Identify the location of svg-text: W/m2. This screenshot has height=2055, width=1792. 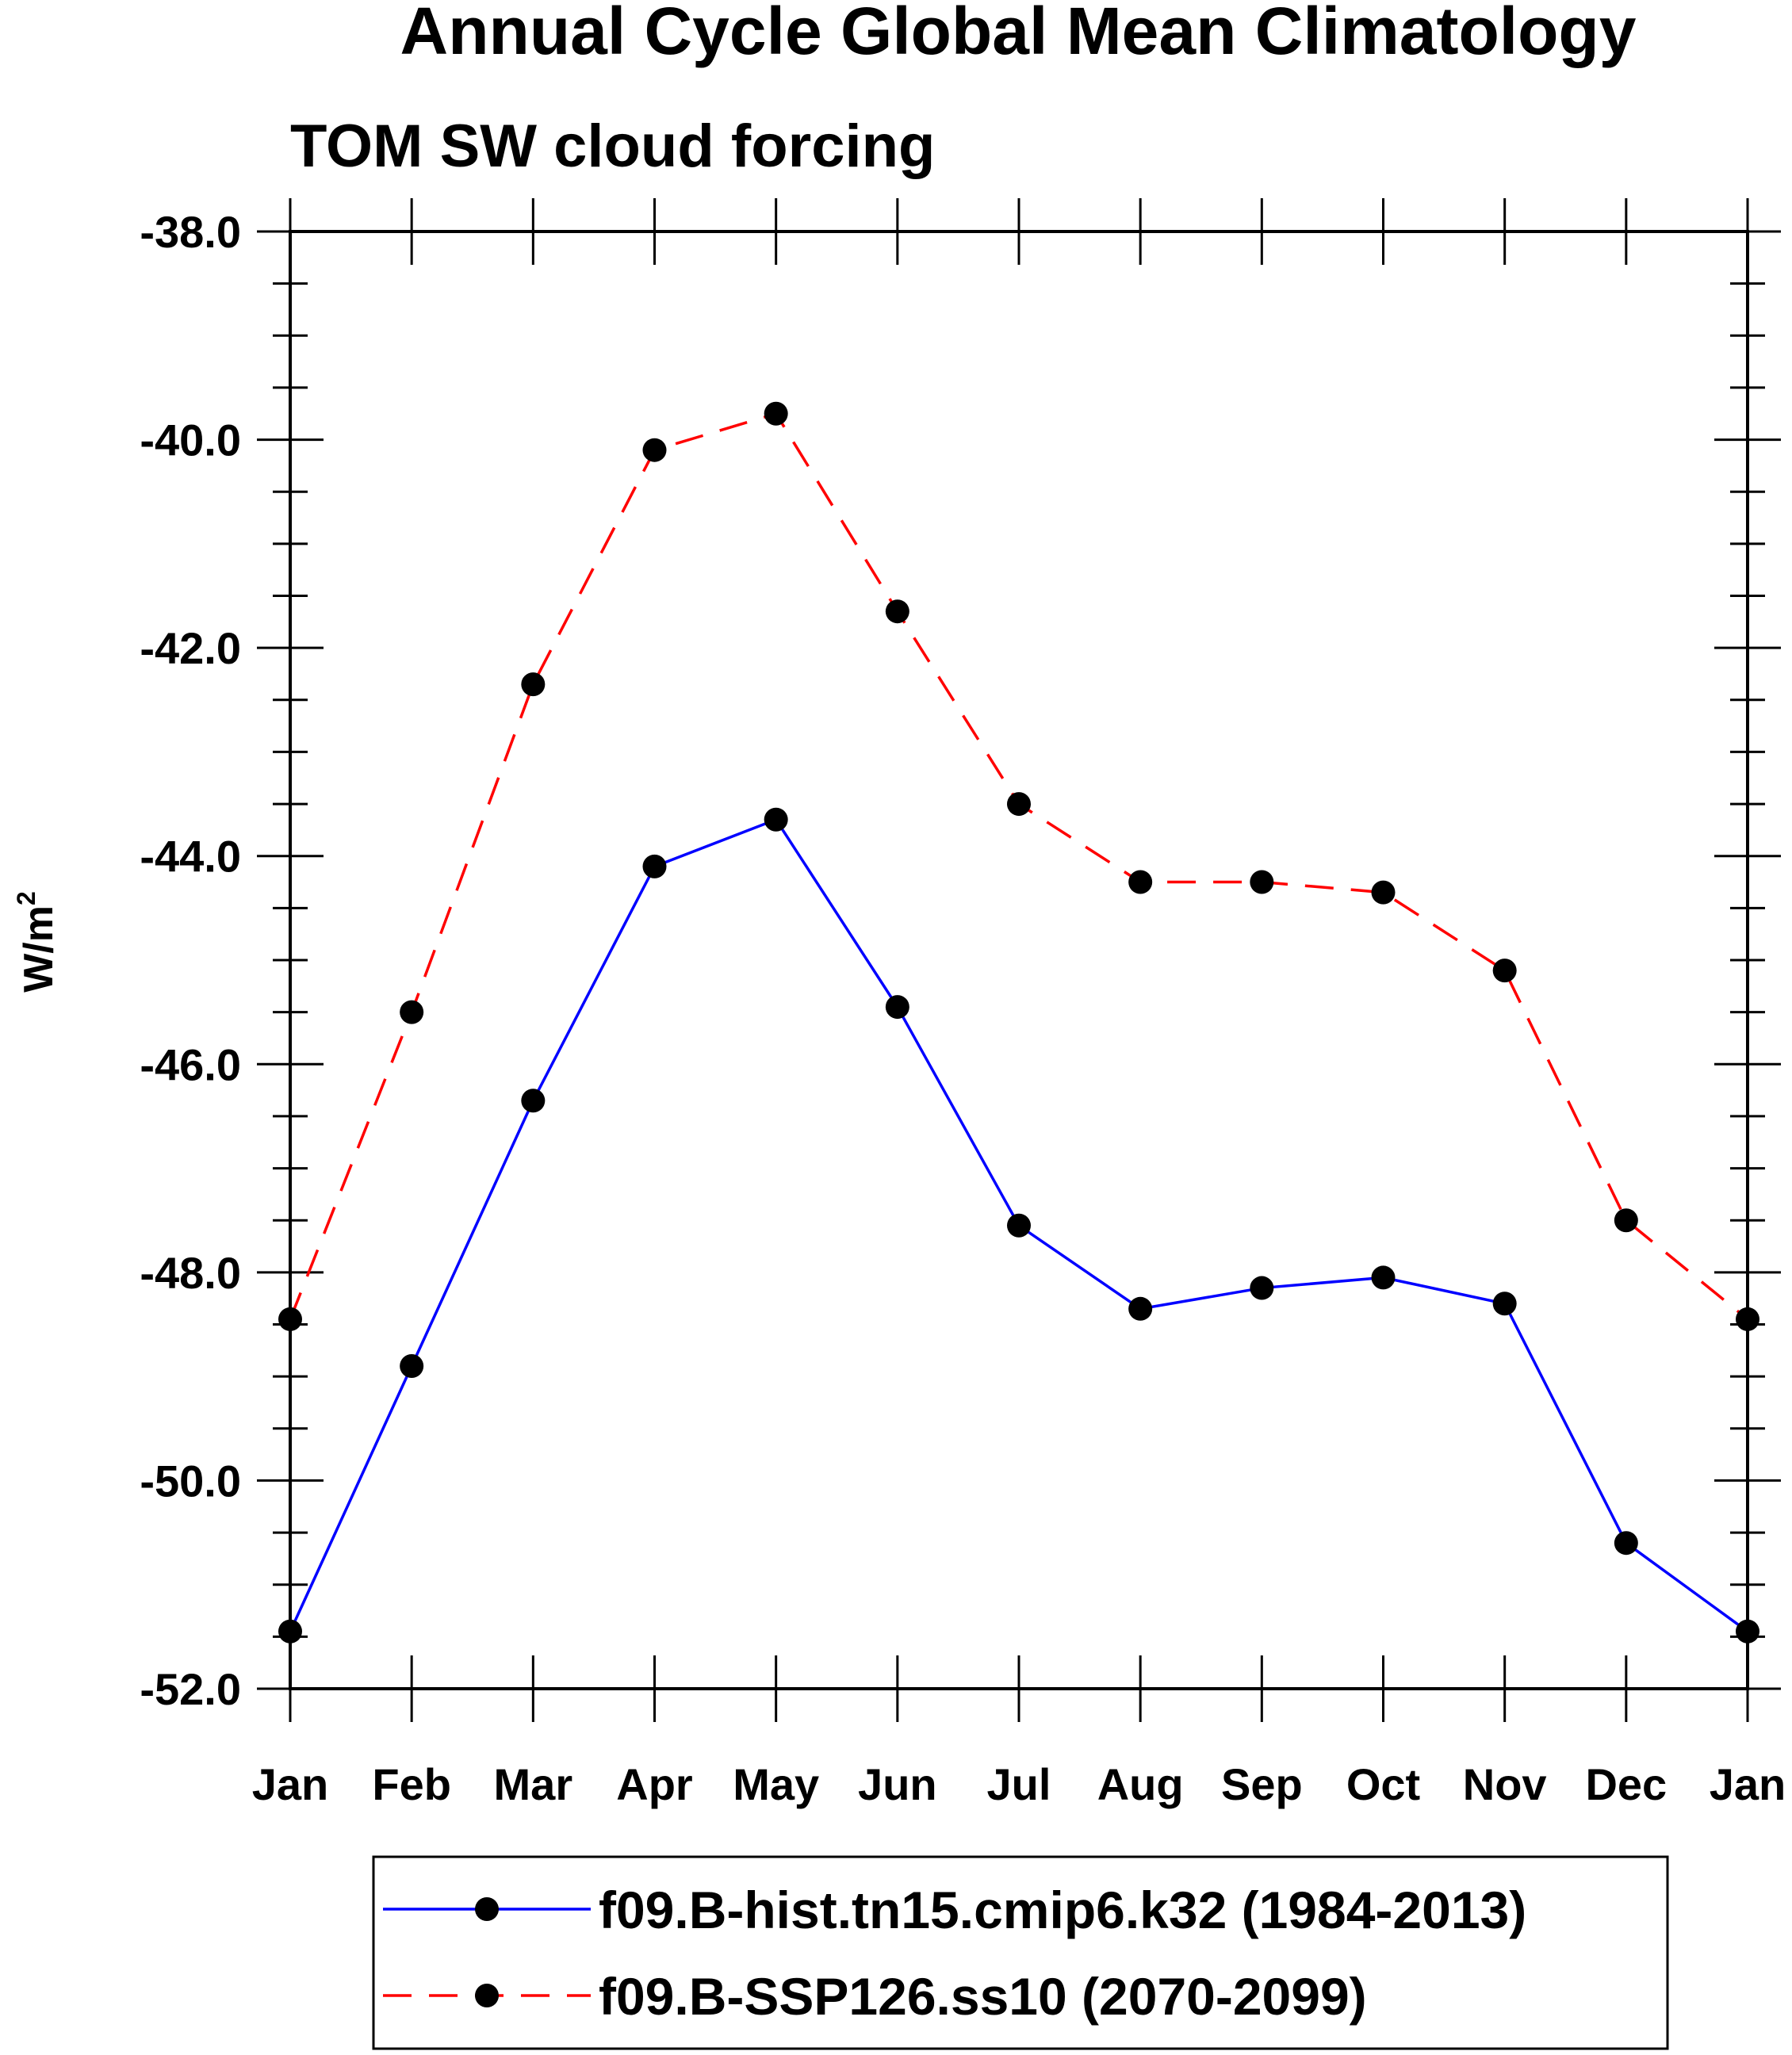
(37, 942).